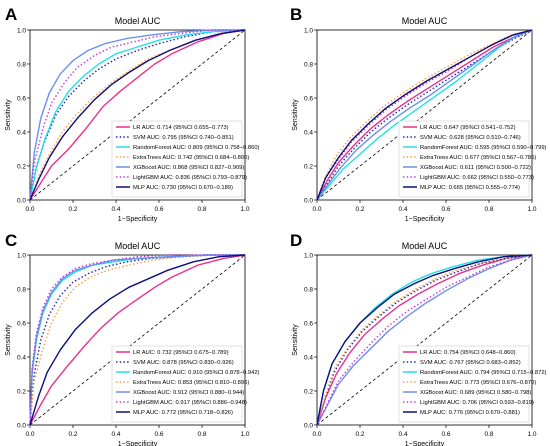  Describe the element at coordinates (11, 240) in the screenshot. I see `panel-letter: C` at that location.